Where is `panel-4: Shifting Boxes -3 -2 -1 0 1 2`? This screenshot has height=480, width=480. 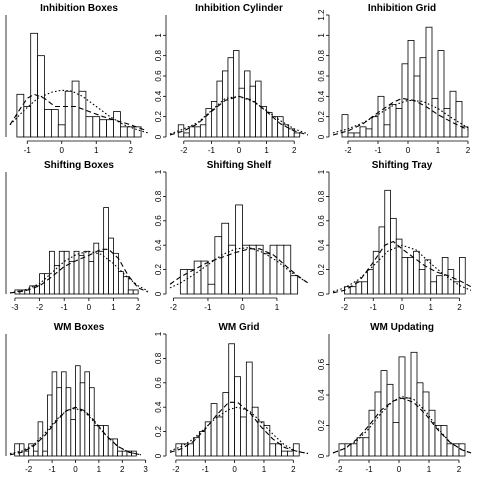 panel-4: Shifting Boxes -3 -2 -1 0 1 2 is located at coordinates (77, 236).